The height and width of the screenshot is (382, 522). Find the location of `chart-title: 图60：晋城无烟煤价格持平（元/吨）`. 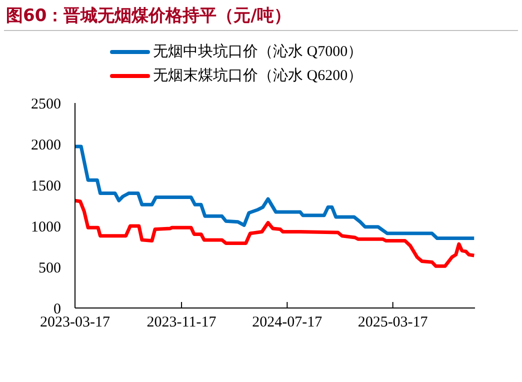

chart-title: 图60：晋城无烟煤价格持平（元/吨） is located at coordinates (148, 16).